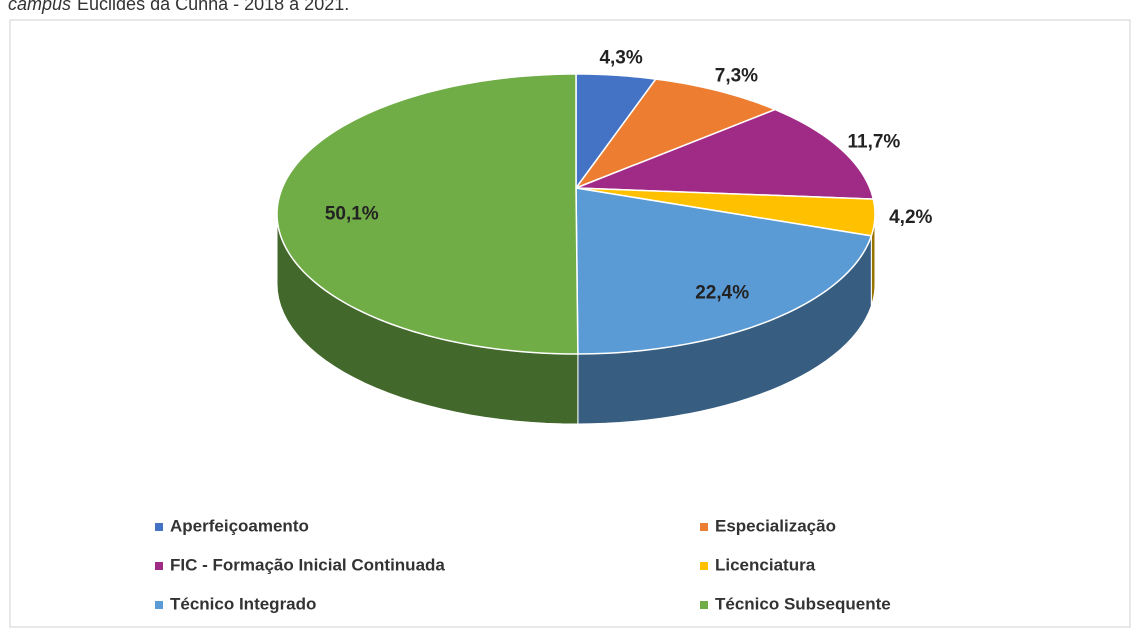 The height and width of the screenshot is (628, 1131). What do you see at coordinates (39, 7) in the screenshot?
I see `caption-italic: campus` at bounding box center [39, 7].